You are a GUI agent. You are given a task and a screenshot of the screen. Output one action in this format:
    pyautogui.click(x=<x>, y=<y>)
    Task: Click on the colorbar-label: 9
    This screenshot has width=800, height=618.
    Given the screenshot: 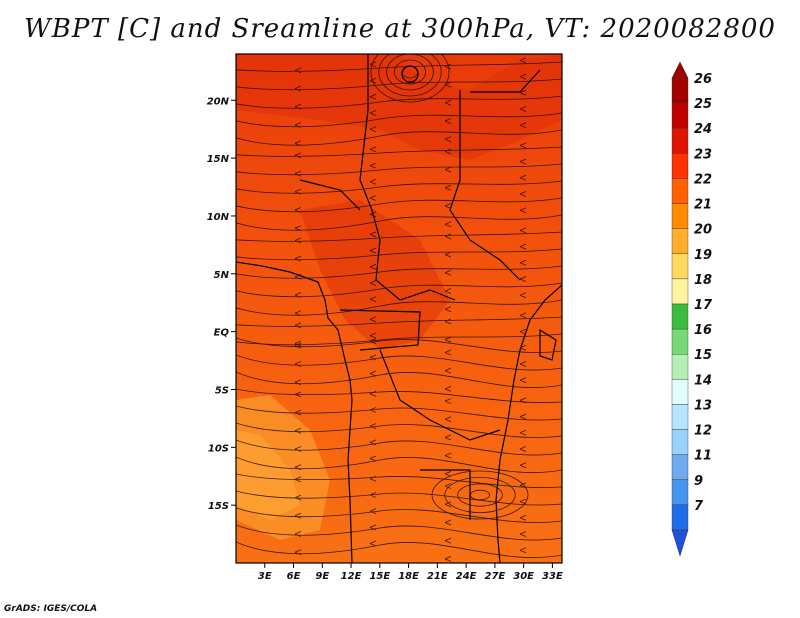 What is the action you would take?
    pyautogui.click(x=698, y=481)
    